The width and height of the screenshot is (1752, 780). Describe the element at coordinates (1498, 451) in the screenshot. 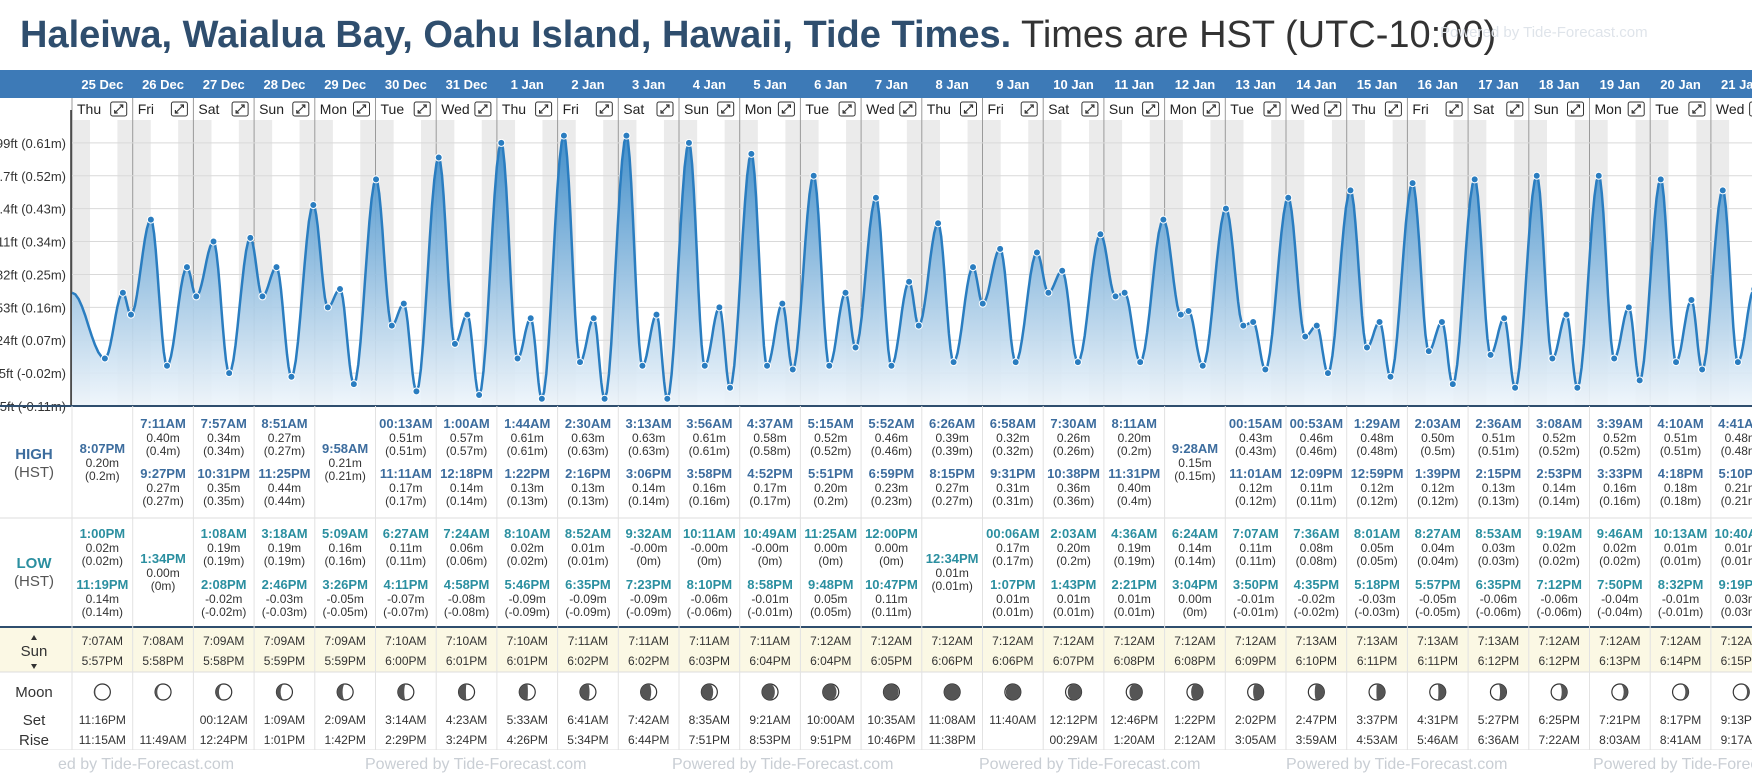

I see `high-tide-height-paren: (0.51m)` at that location.